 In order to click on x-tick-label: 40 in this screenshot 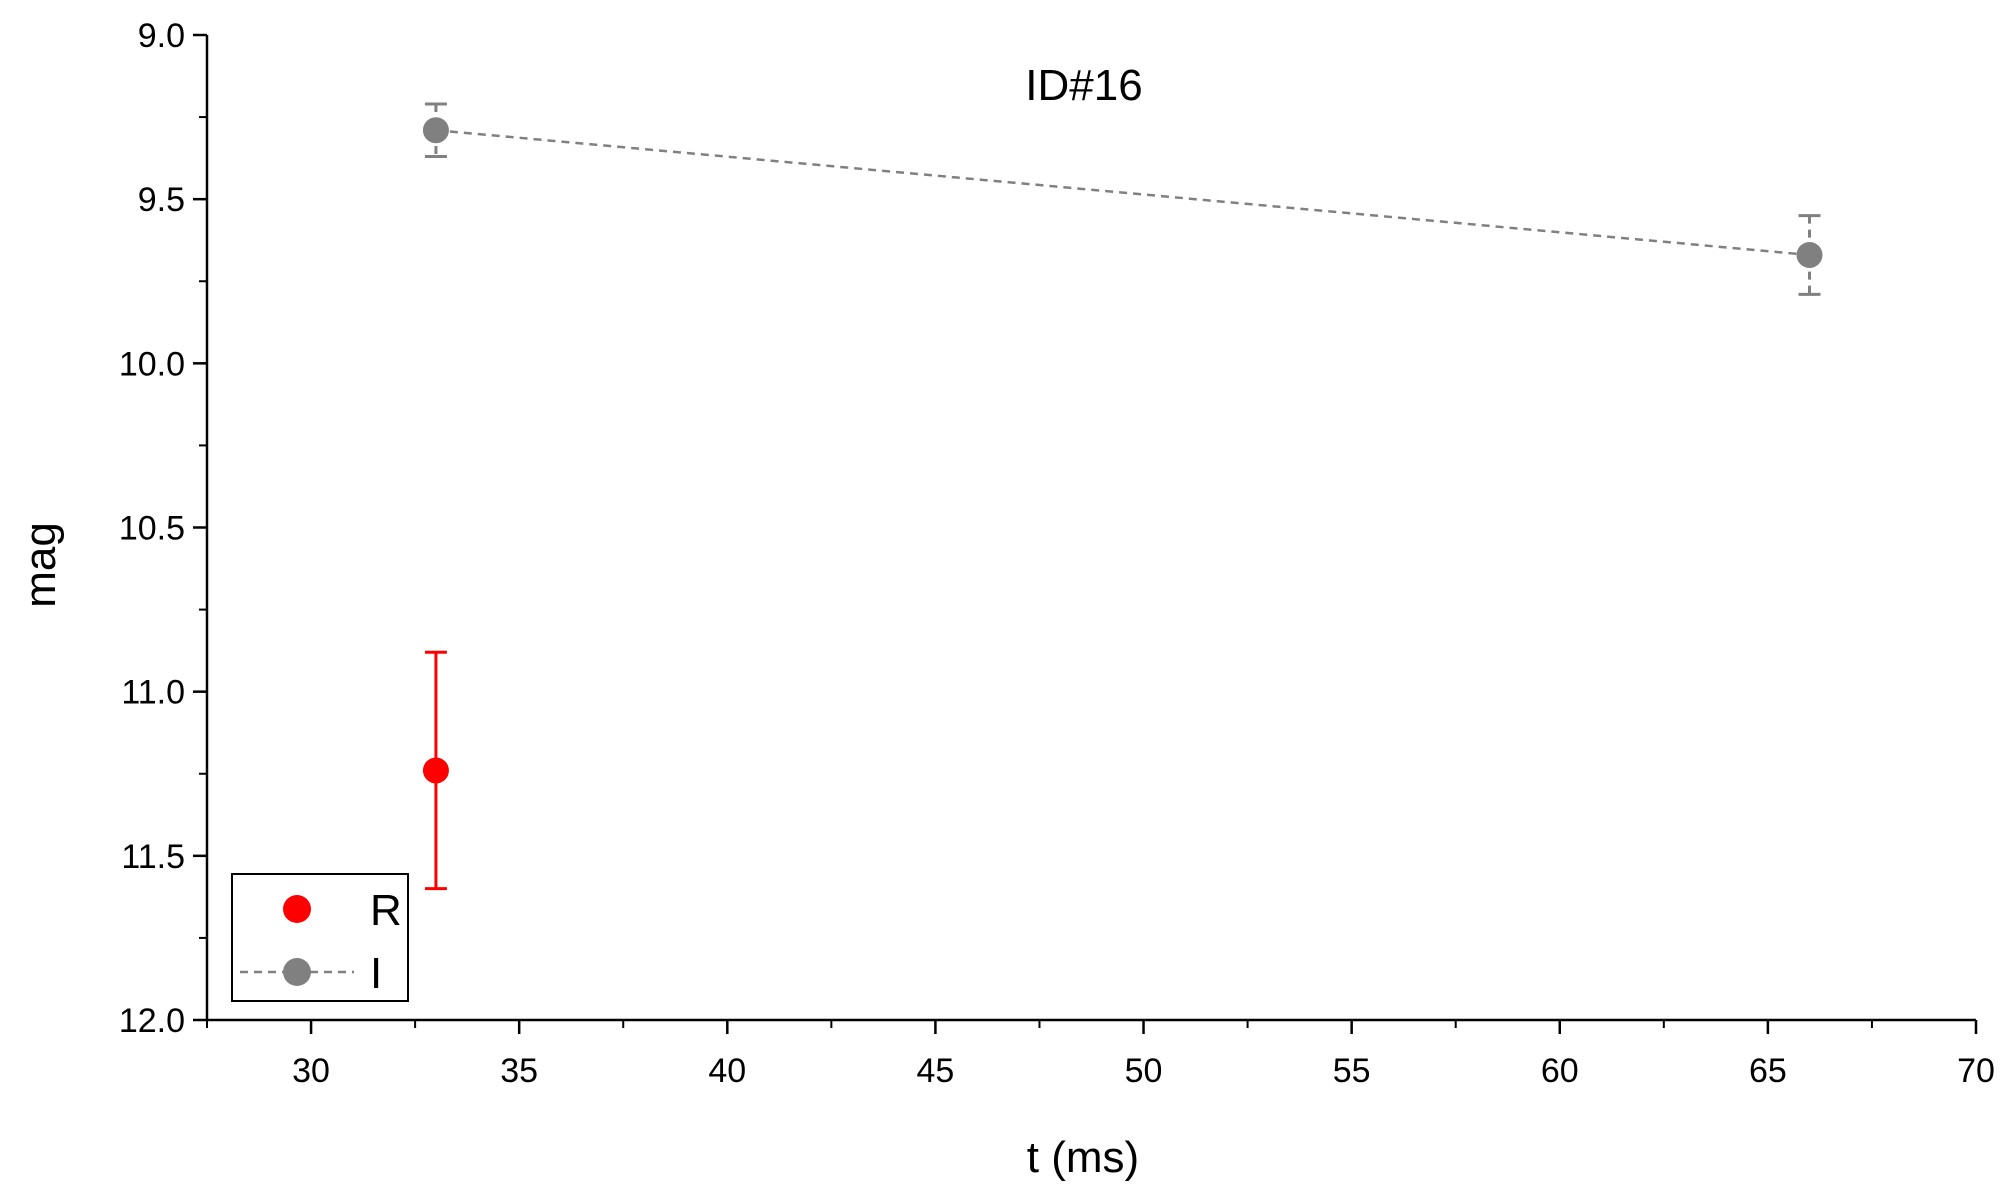, I will do `click(727, 1071)`.